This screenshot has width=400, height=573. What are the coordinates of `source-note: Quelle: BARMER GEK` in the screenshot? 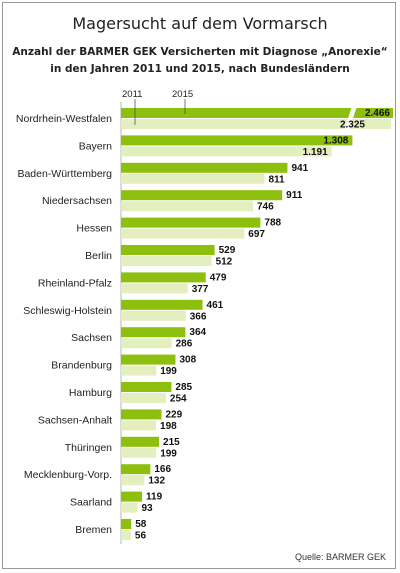 It's located at (340, 557).